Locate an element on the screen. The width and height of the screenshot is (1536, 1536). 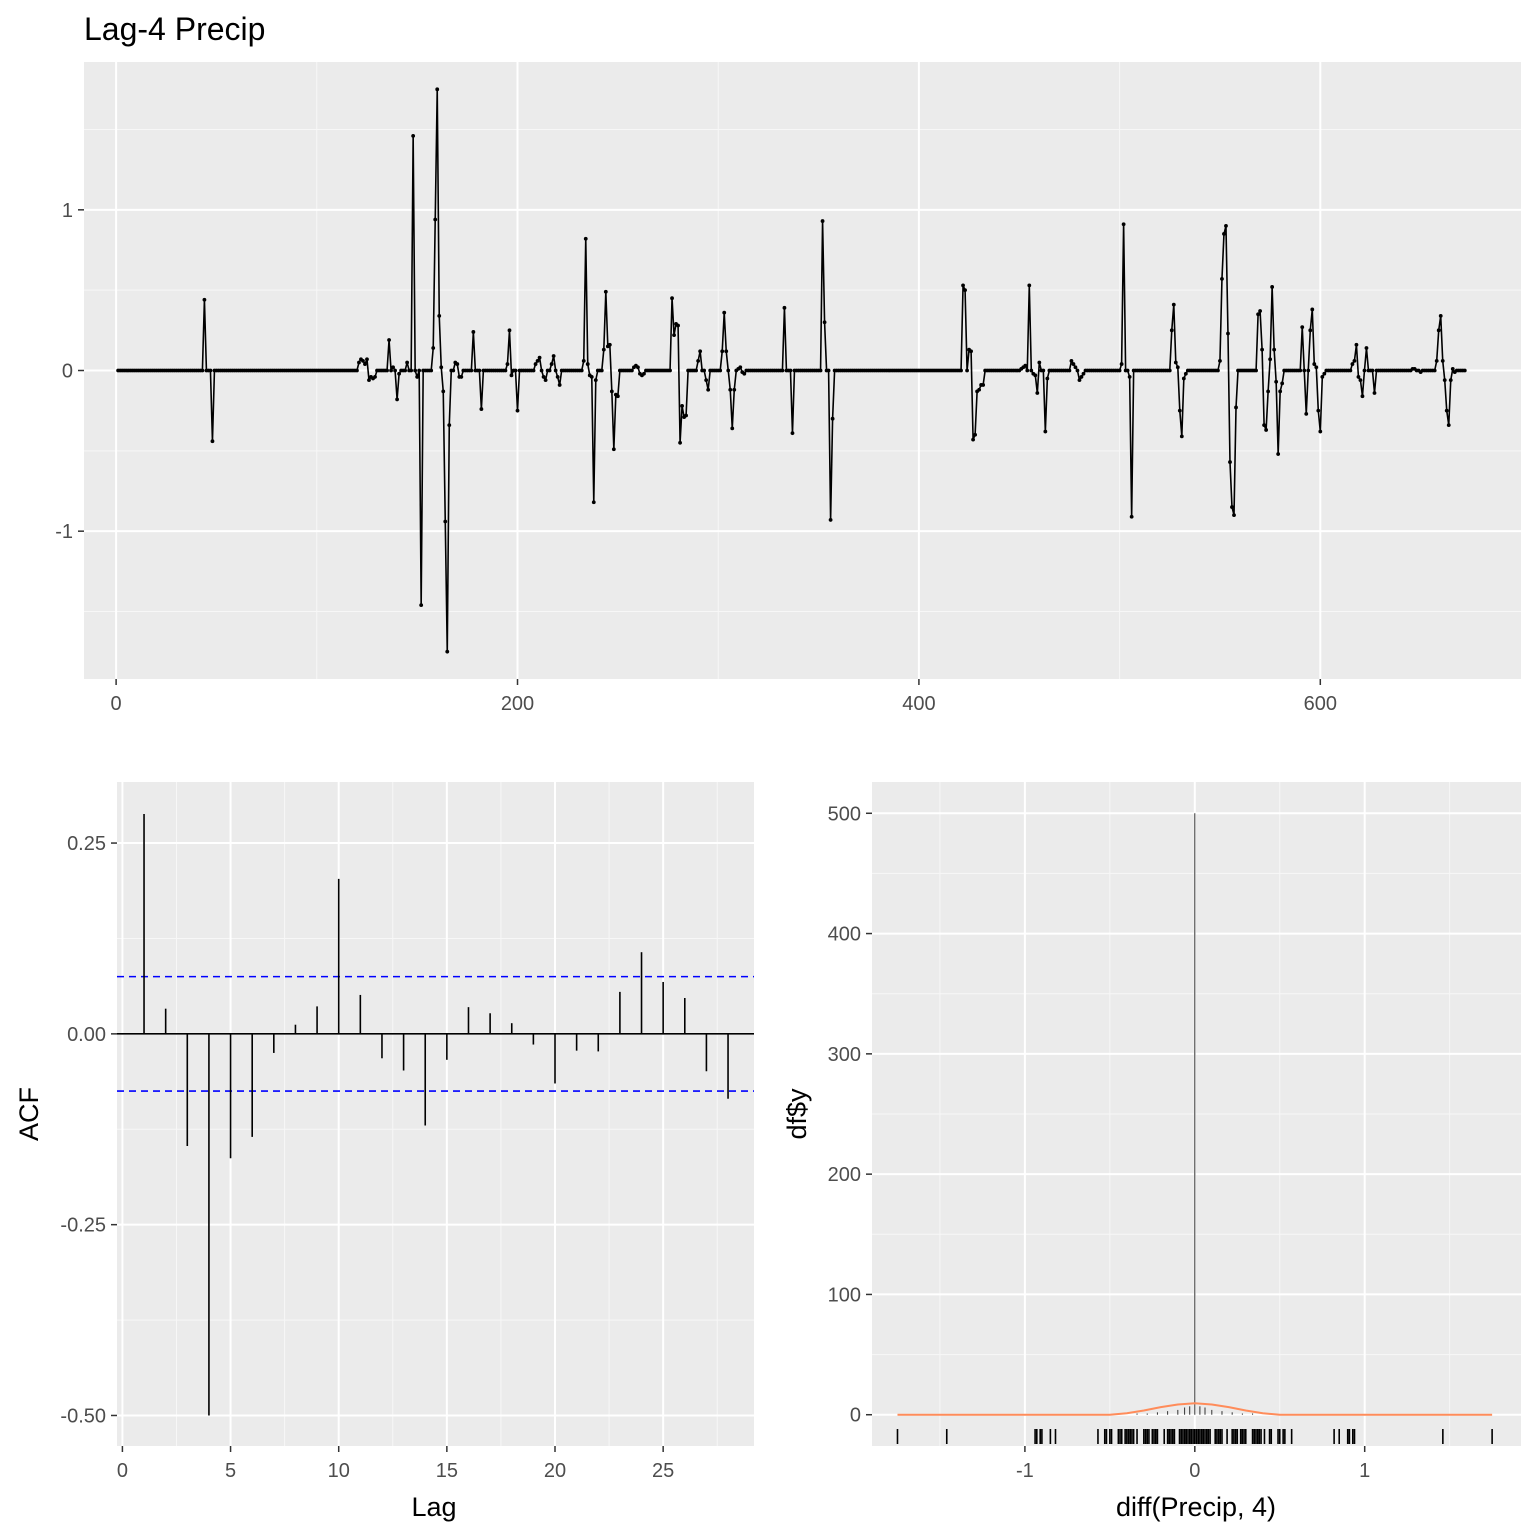
x-tick-label: 200 is located at coordinates (517, 704).